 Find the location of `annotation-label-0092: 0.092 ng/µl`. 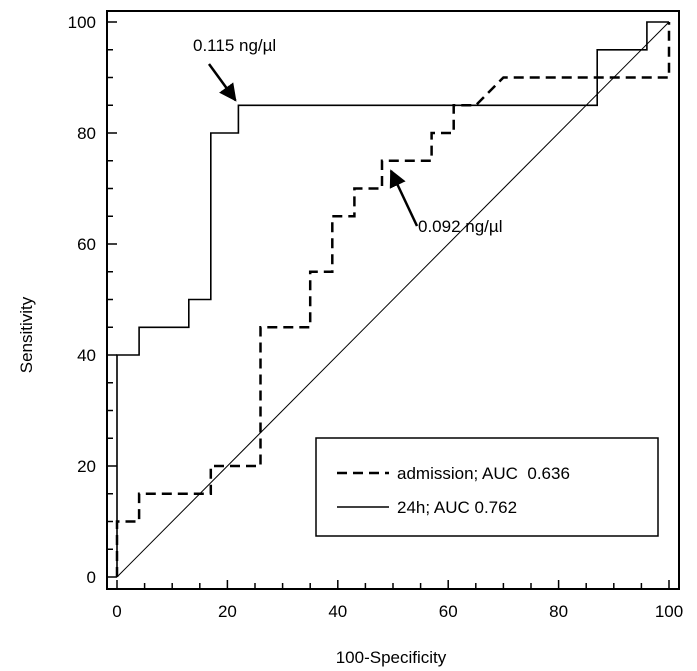

annotation-label-0092: 0.092 ng/µl is located at coordinates (460, 226).